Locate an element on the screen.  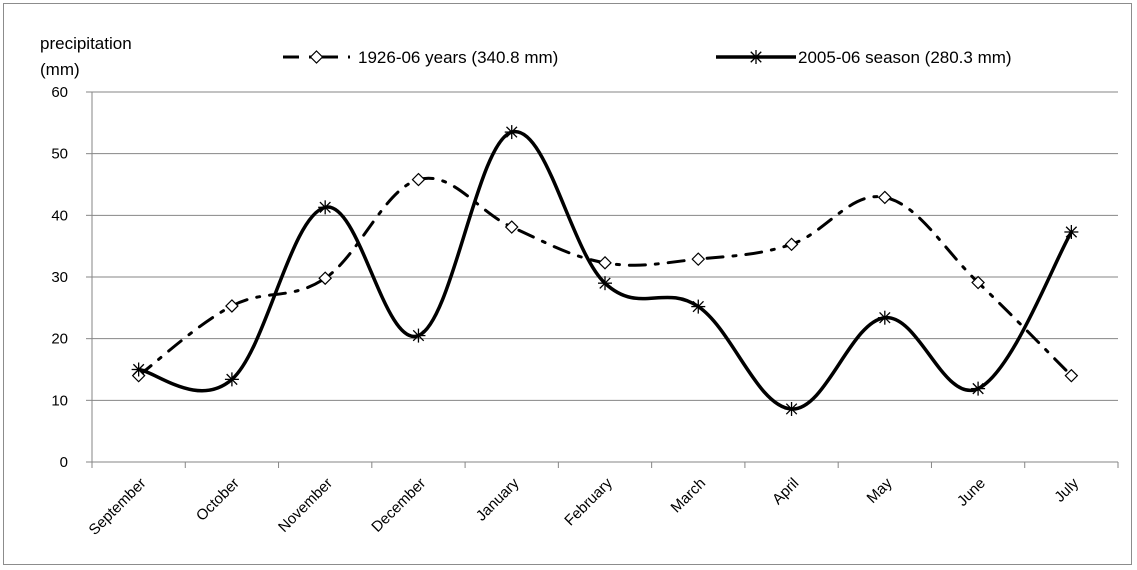
x-tick-label-january: January is located at coordinates (498, 499).